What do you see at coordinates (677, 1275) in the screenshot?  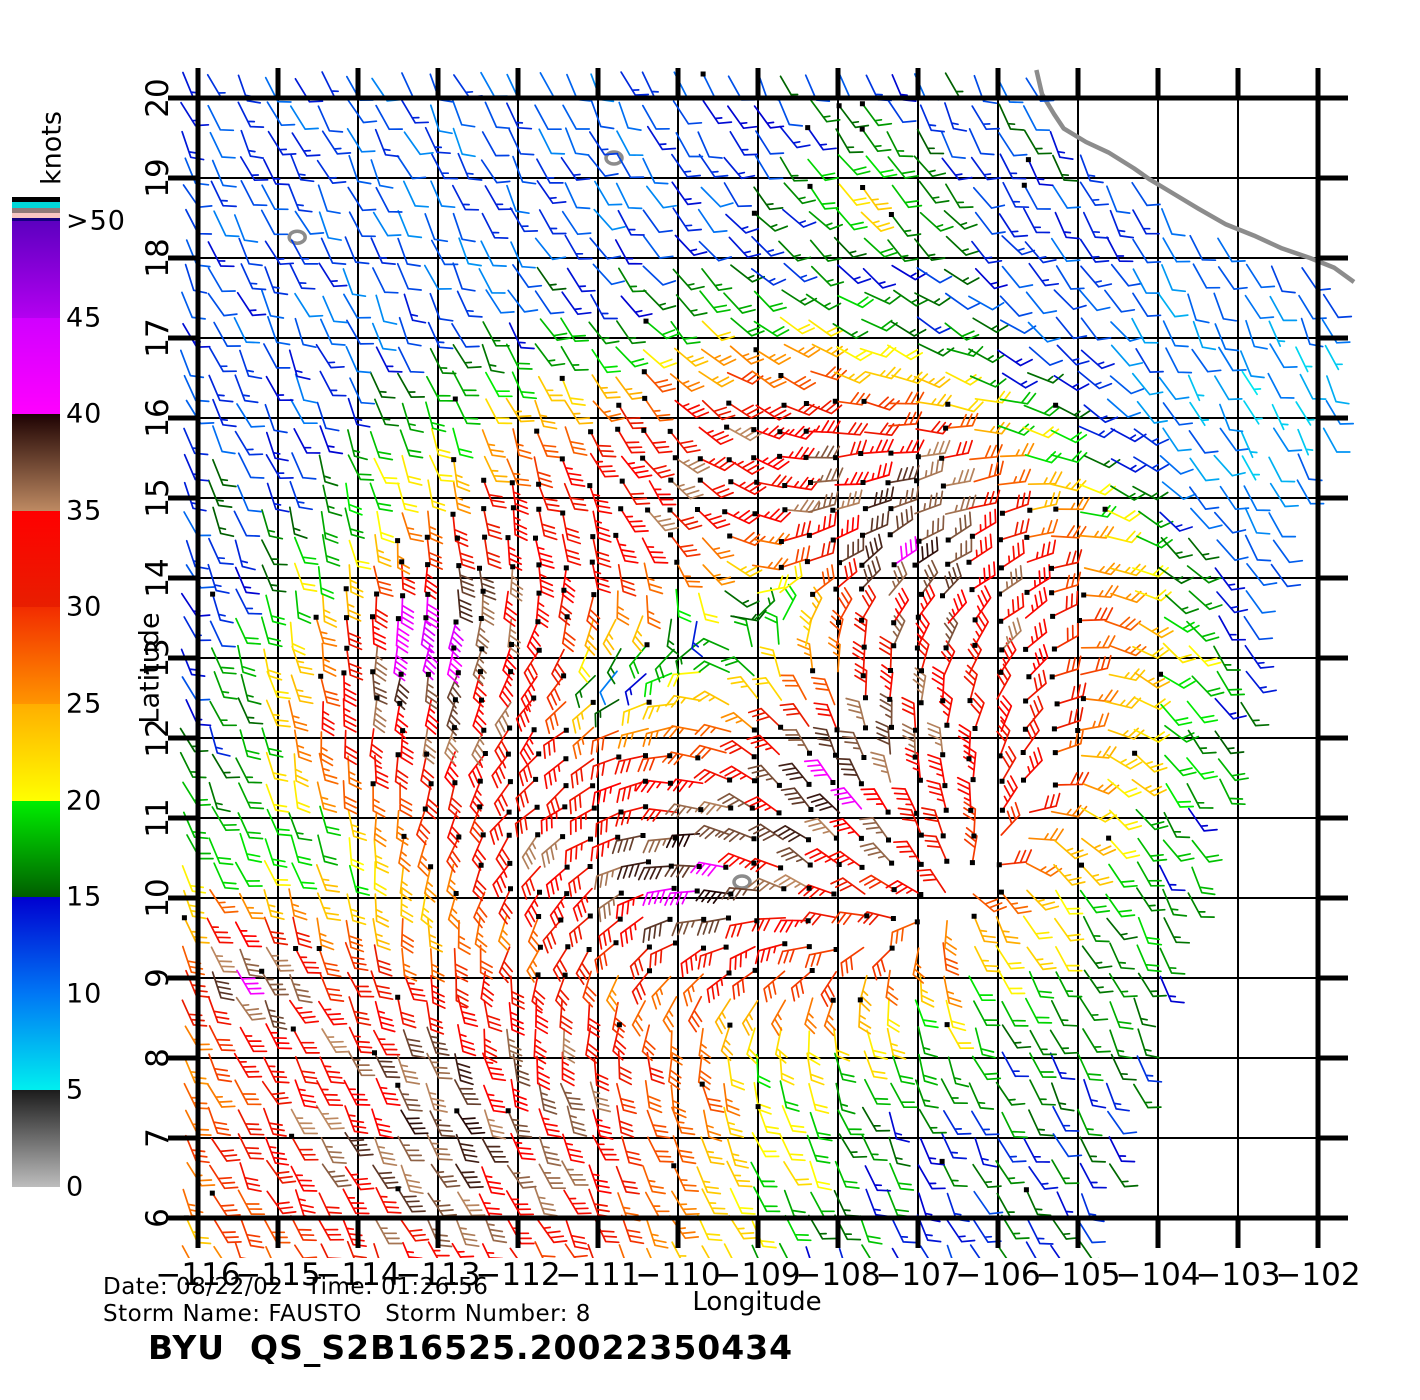 I see `x-tick-label: −110` at bounding box center [677, 1275].